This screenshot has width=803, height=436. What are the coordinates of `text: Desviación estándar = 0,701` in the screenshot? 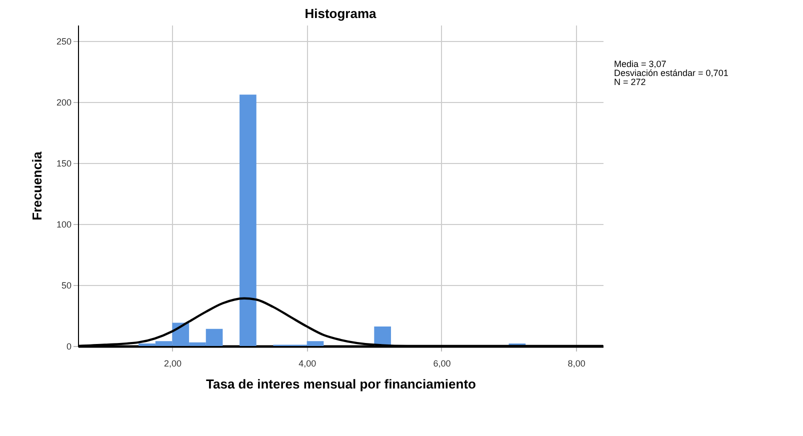 It's located at (671, 73).